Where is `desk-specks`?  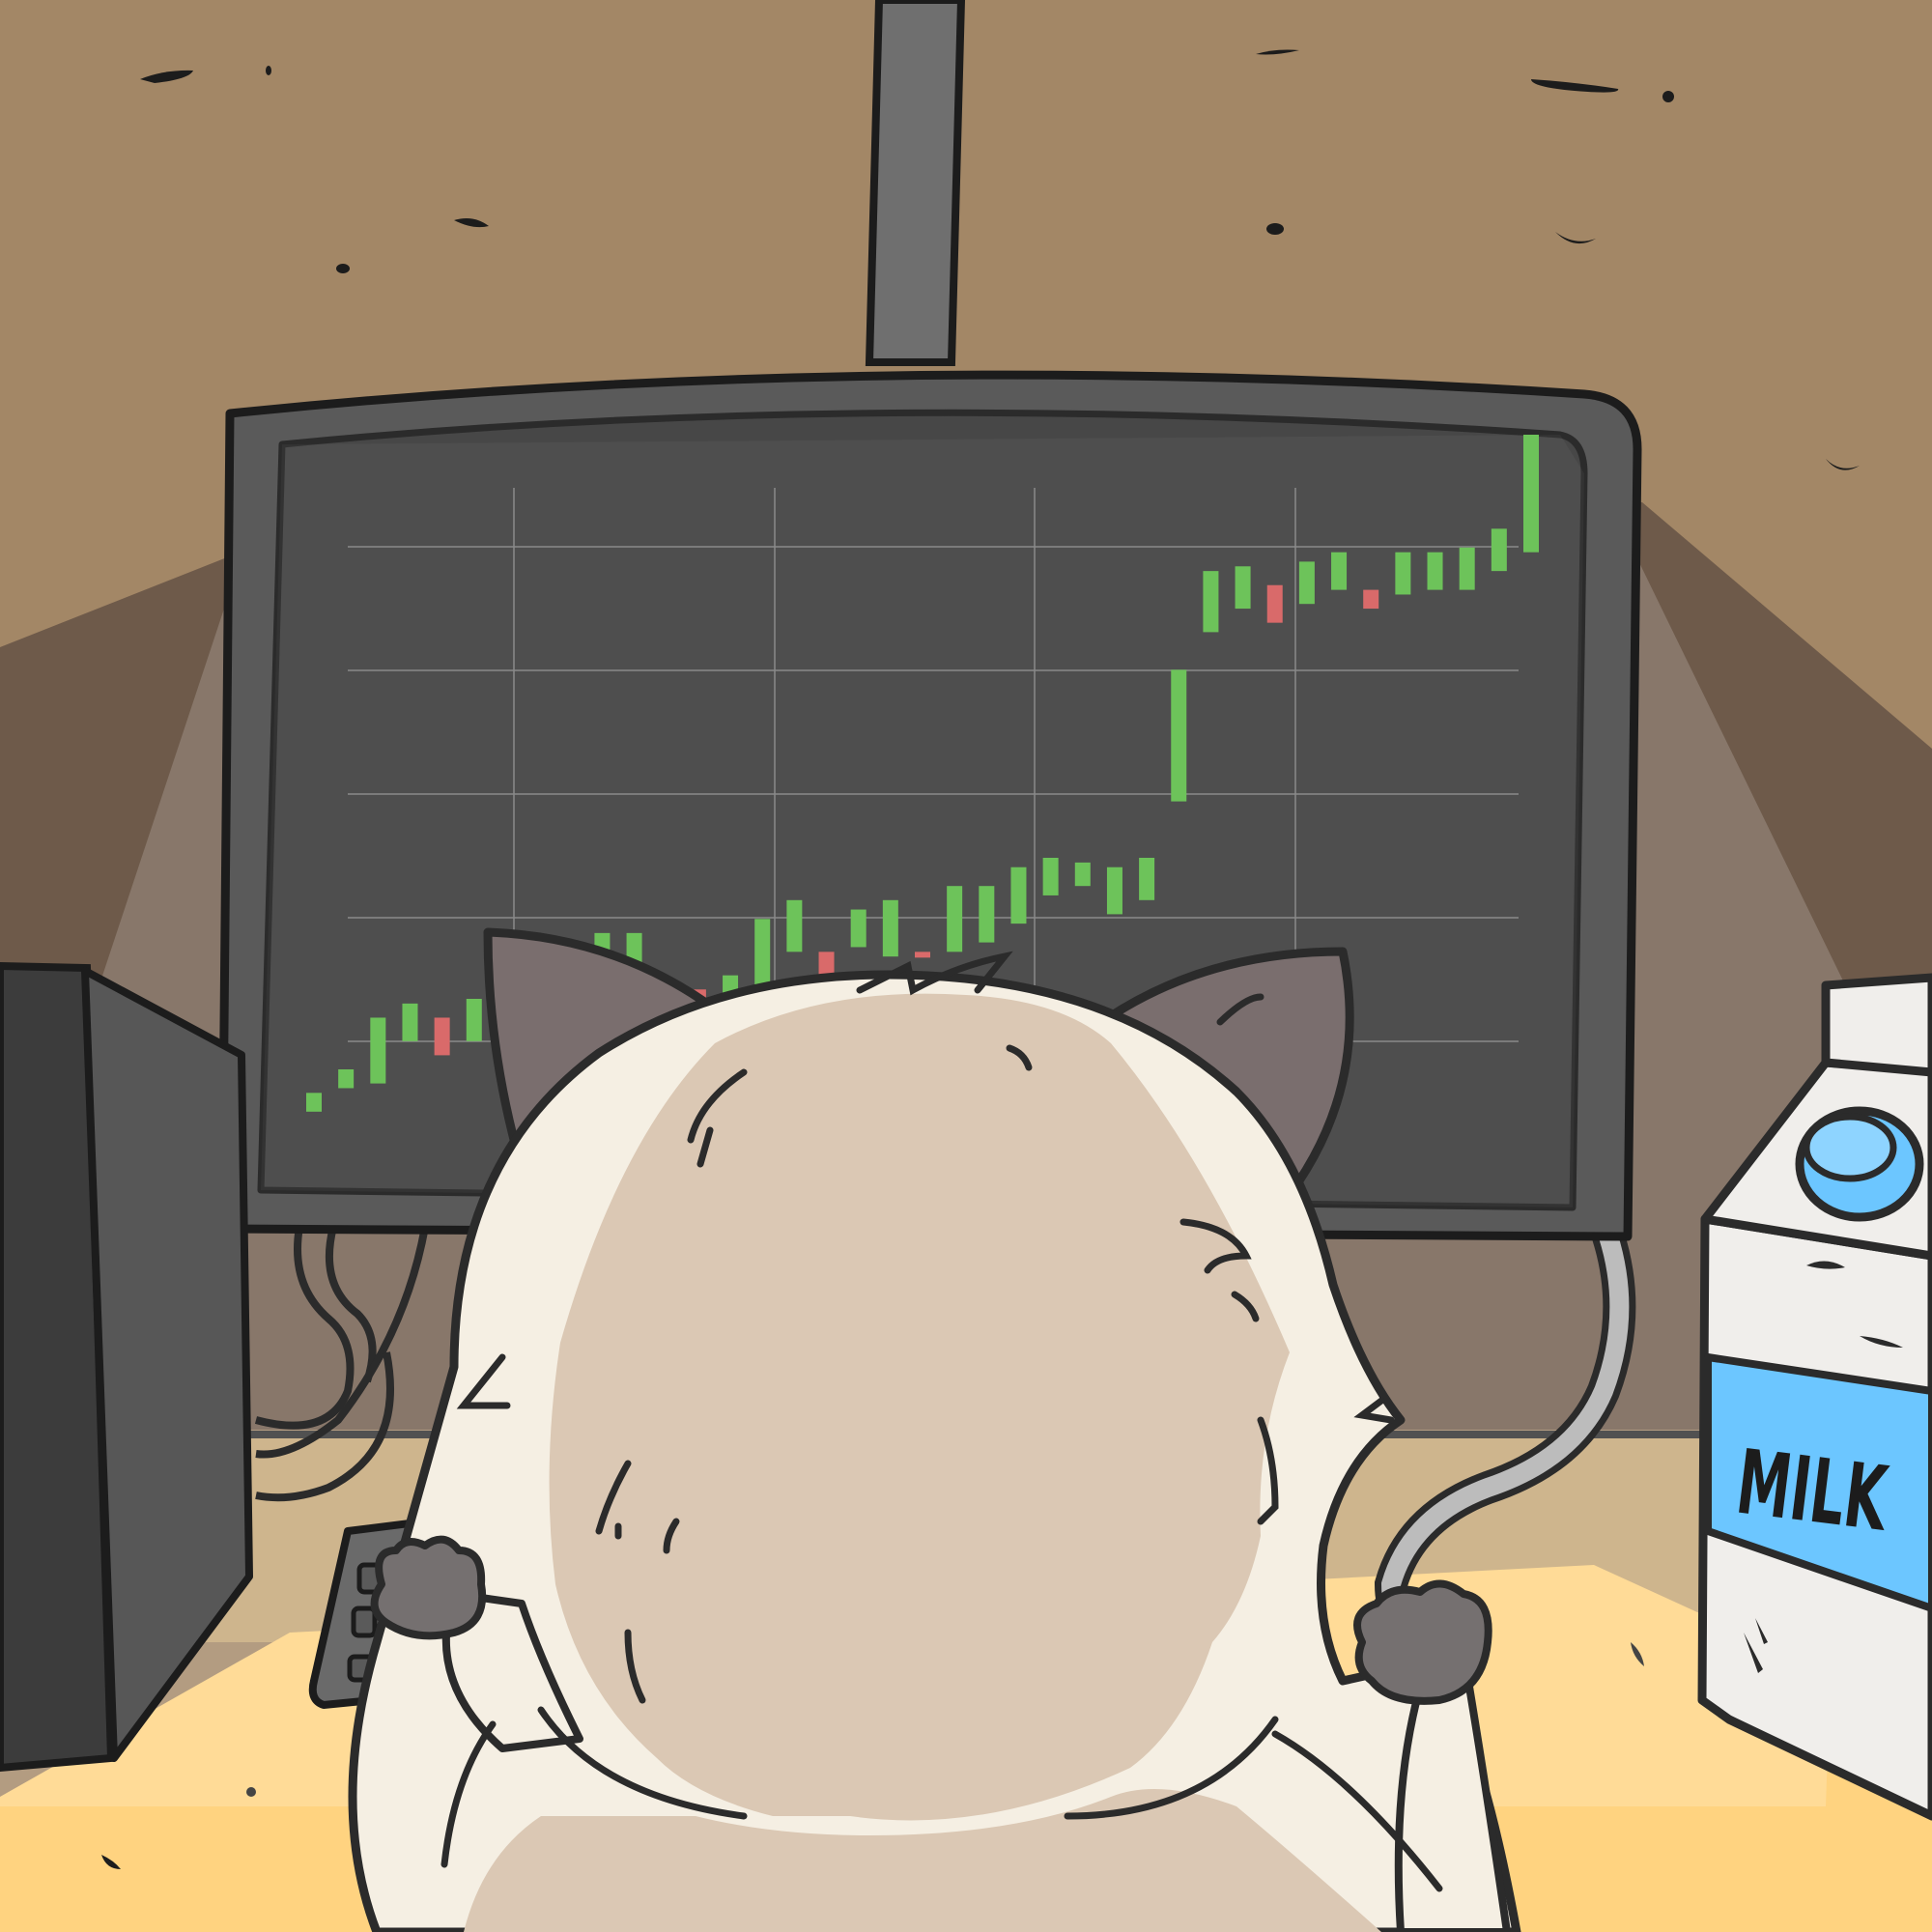
desk-specks is located at coordinates (872, 1755).